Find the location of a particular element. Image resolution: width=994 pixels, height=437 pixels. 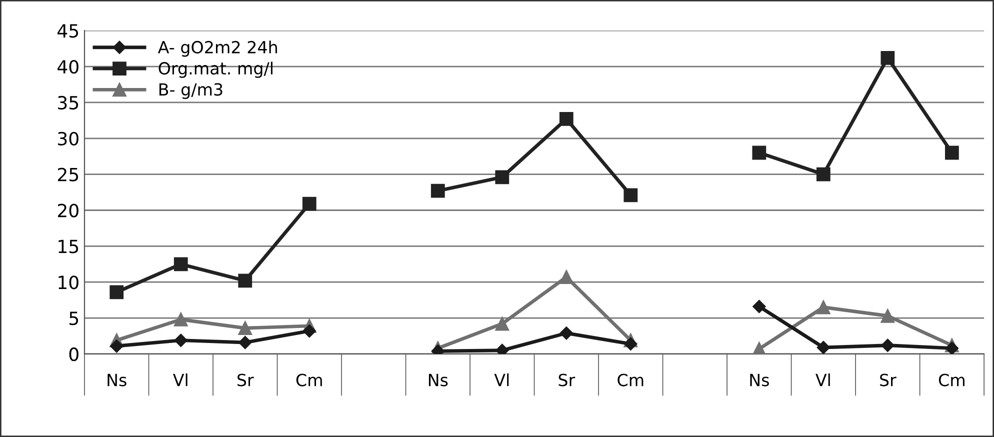

y-tick-label: 10 is located at coordinates (68, 283).